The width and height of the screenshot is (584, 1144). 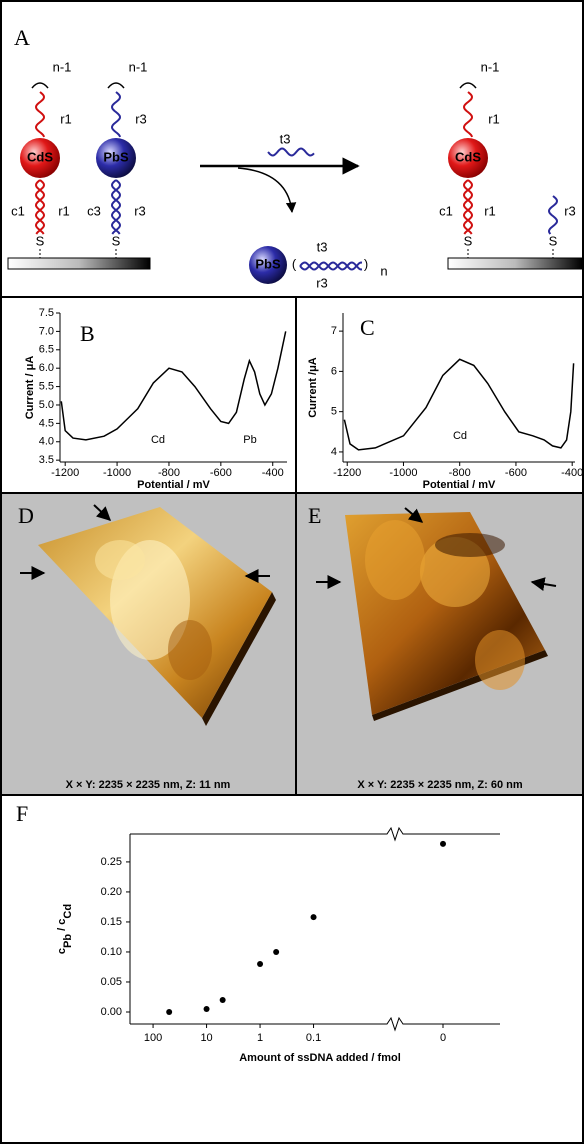 I want to click on x-tick-label: 10, so click(x=206, y=1038).